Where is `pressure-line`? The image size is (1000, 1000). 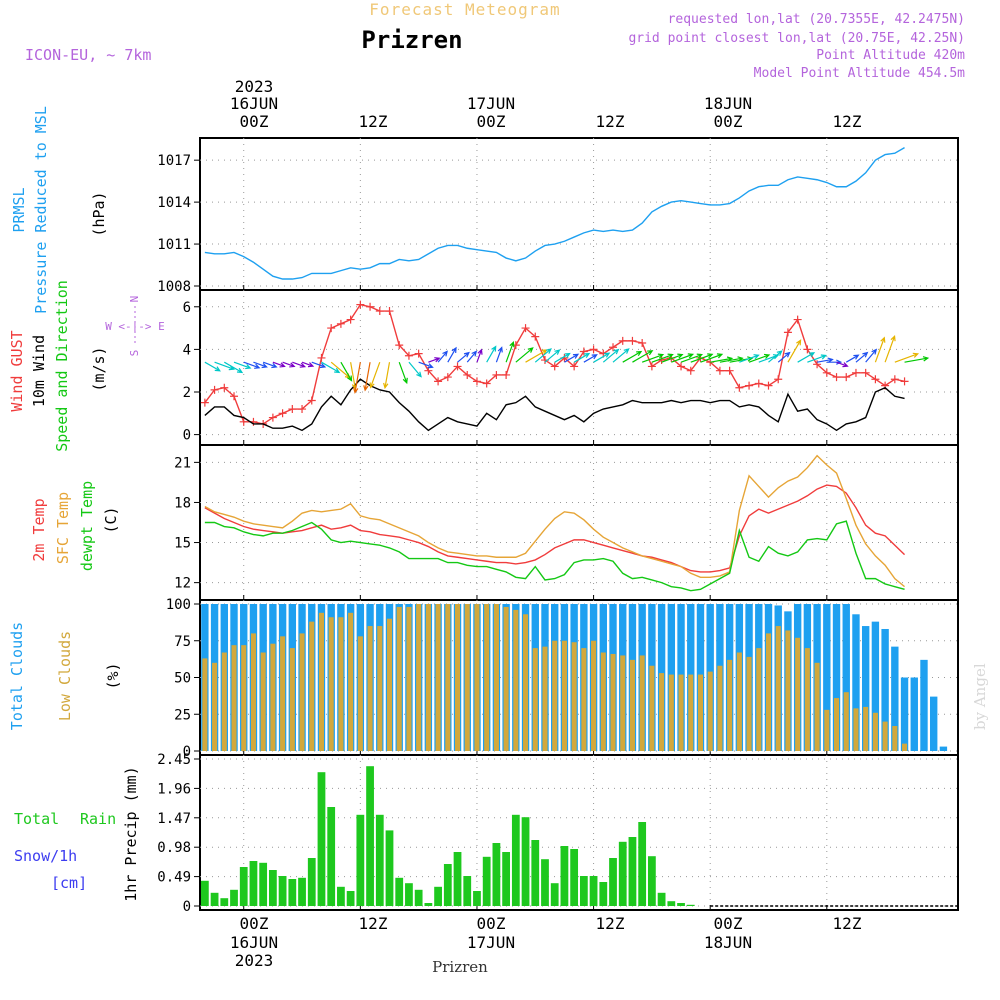
pressure-line is located at coordinates (554, 213).